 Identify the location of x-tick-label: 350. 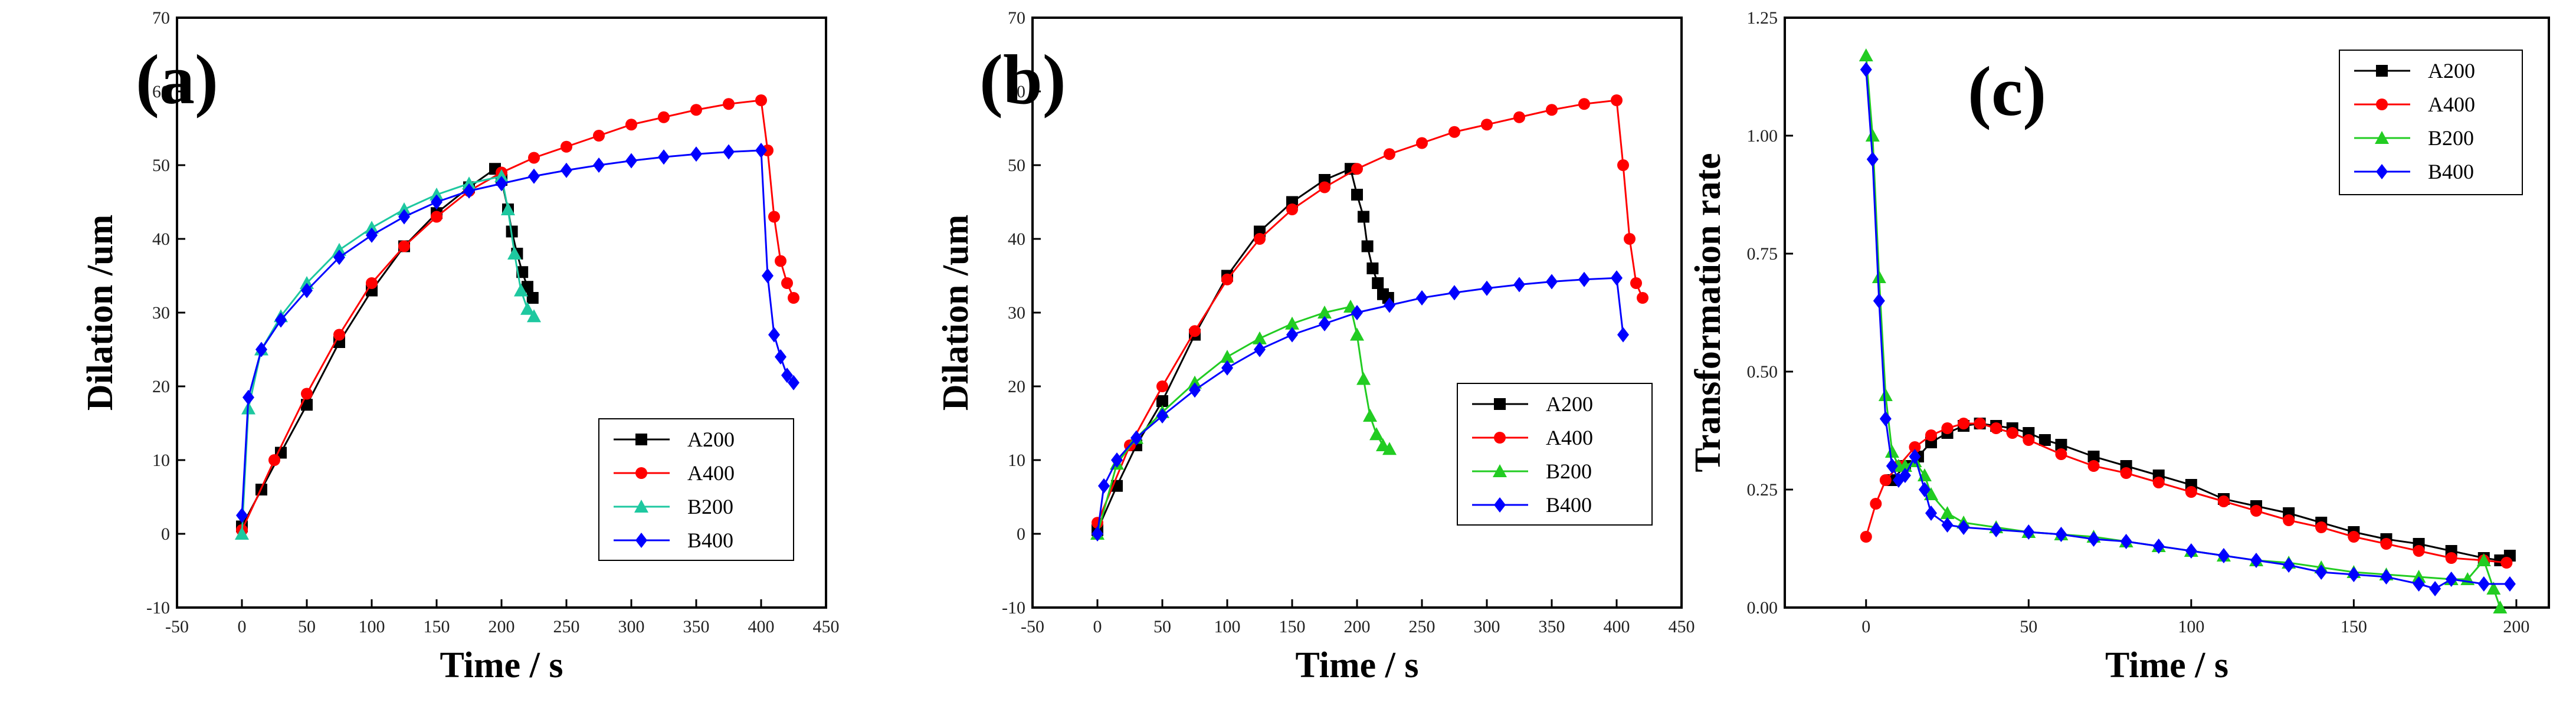
(696, 627).